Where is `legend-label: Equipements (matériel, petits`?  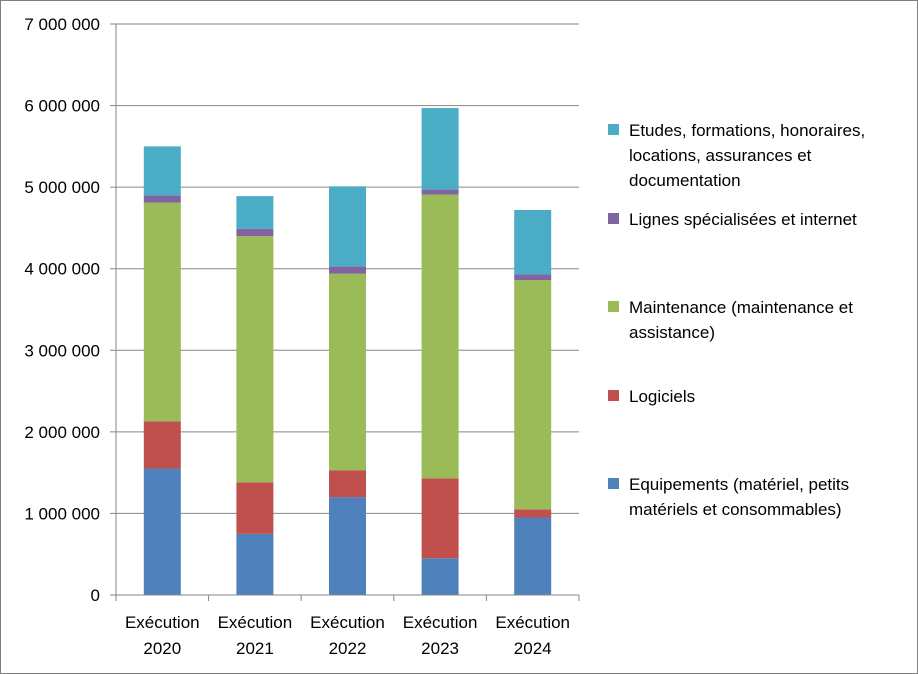 legend-label: Equipements (matériel, petits is located at coordinates (739, 484).